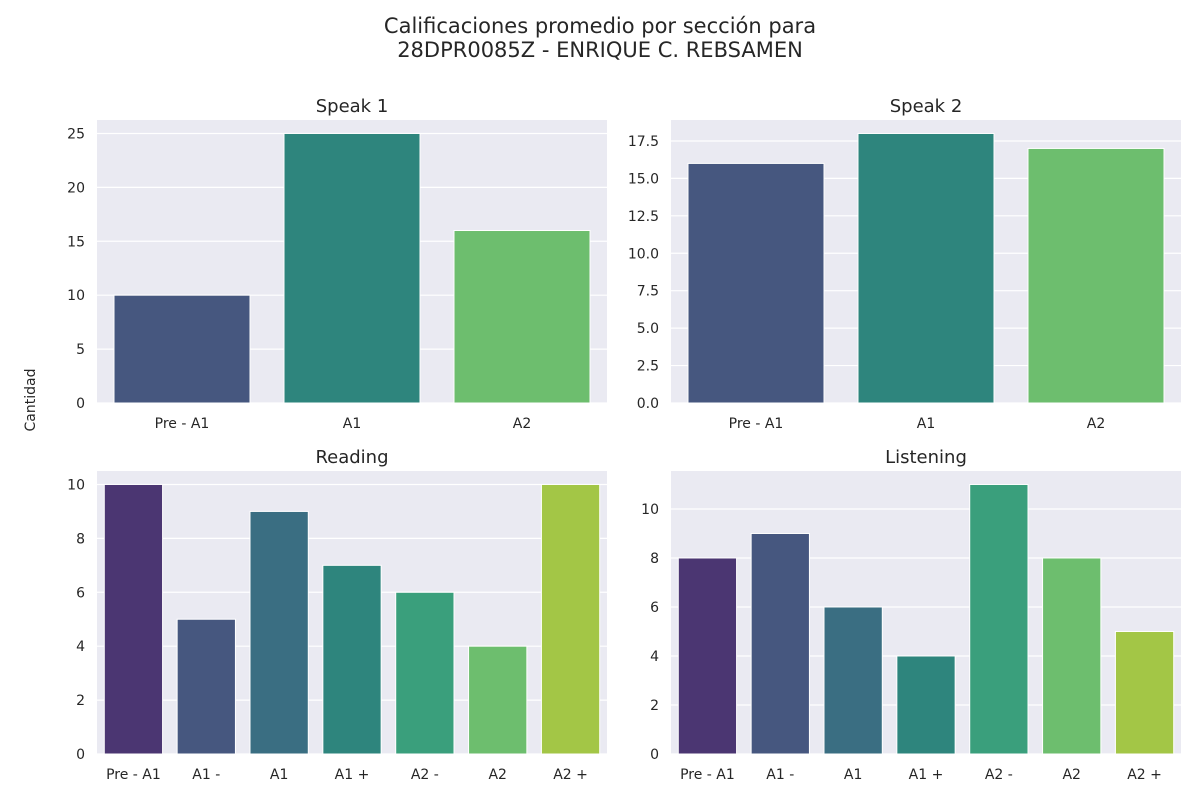  Describe the element at coordinates (76, 134) in the screenshot. I see `y-tick-label: 25` at that location.